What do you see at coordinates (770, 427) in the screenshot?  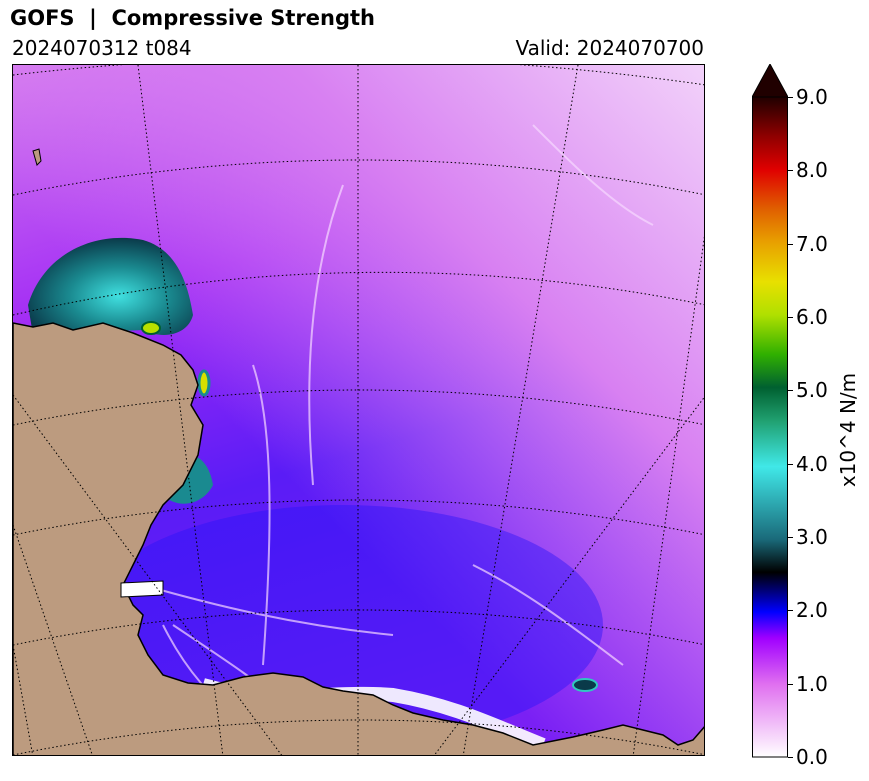 I see `colorbar-gradient` at bounding box center [770, 427].